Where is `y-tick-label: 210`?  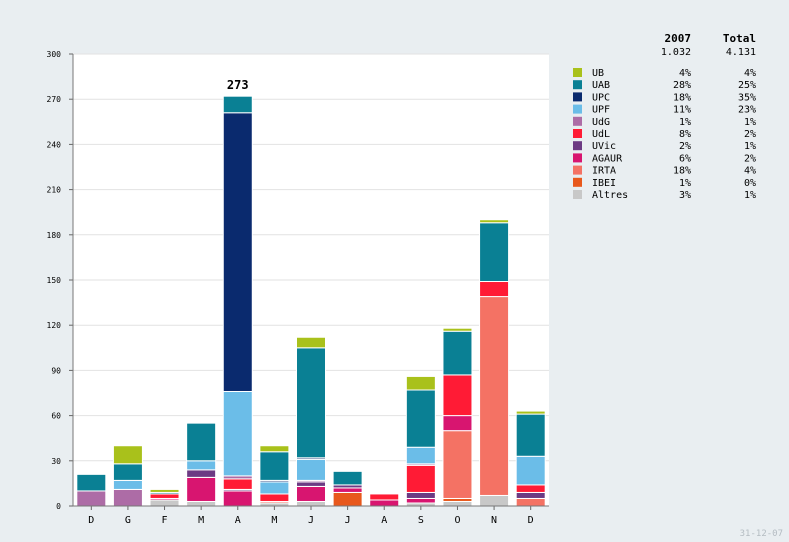 y-tick-label: 210 is located at coordinates (54, 190).